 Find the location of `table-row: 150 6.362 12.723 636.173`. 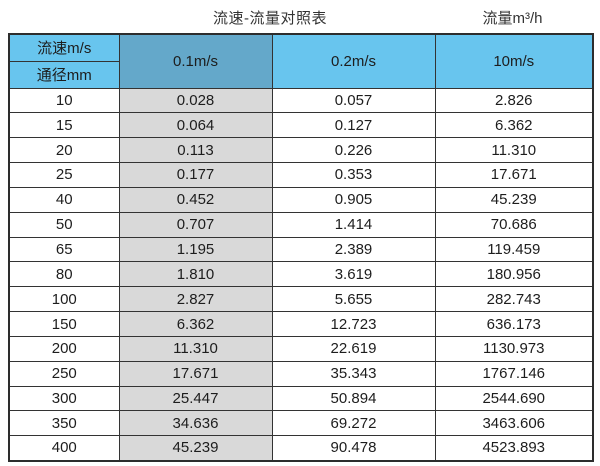

table-row: 150 6.362 12.723 636.173 is located at coordinates (301, 324).